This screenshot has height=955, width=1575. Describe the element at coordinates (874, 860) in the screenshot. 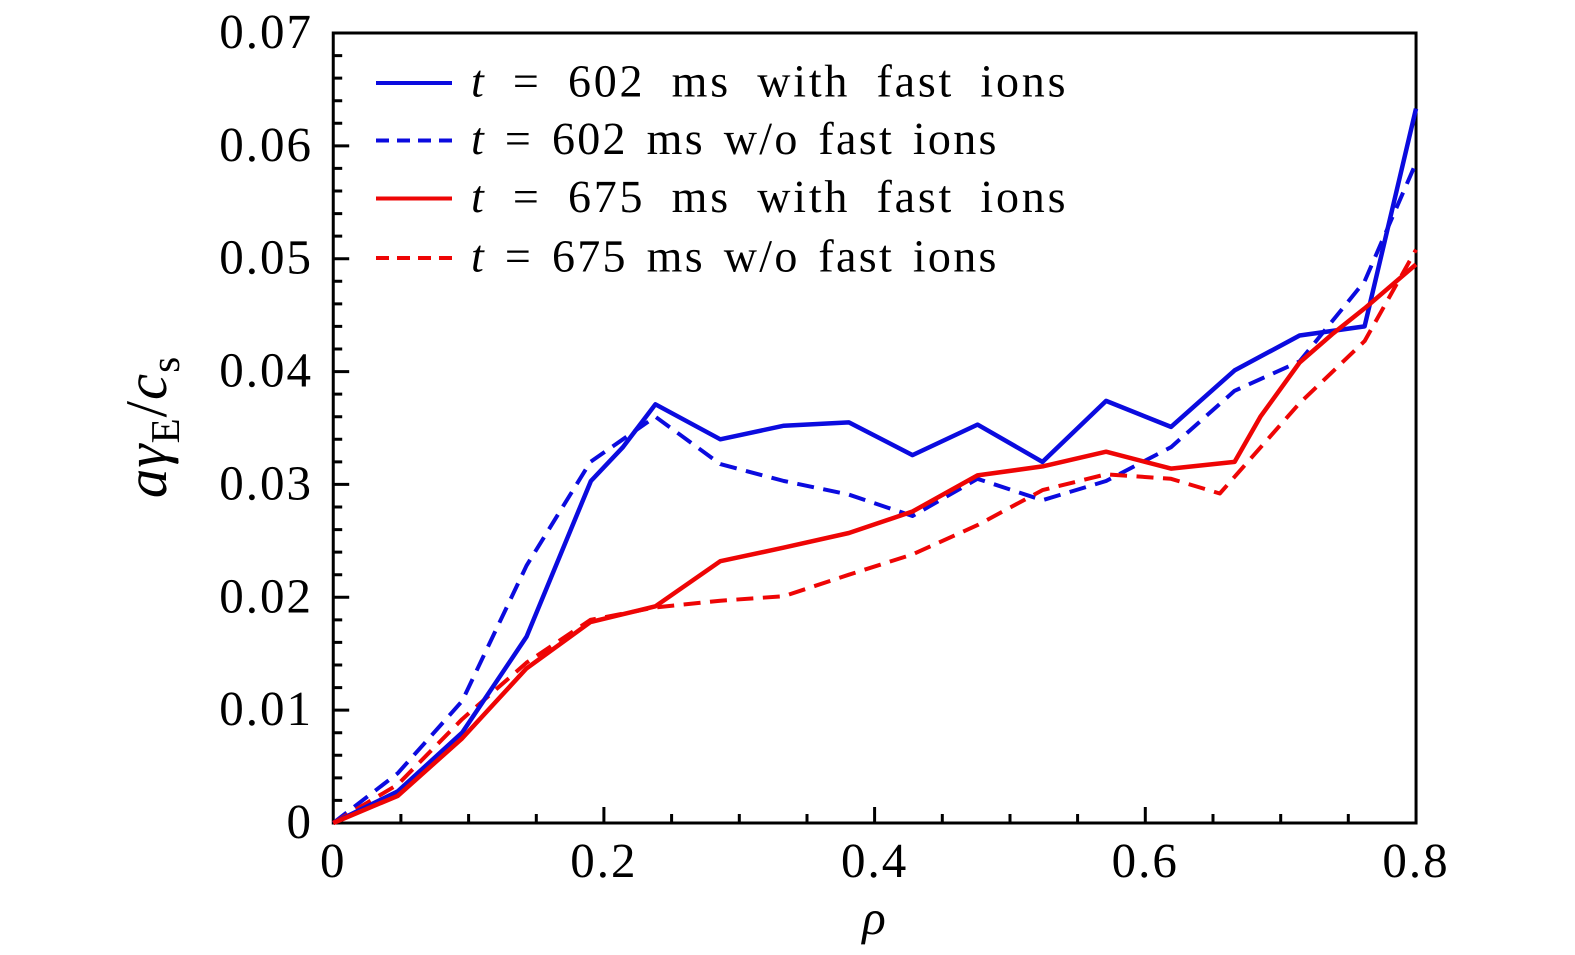

I see `svg-text: 0.4` at that location.